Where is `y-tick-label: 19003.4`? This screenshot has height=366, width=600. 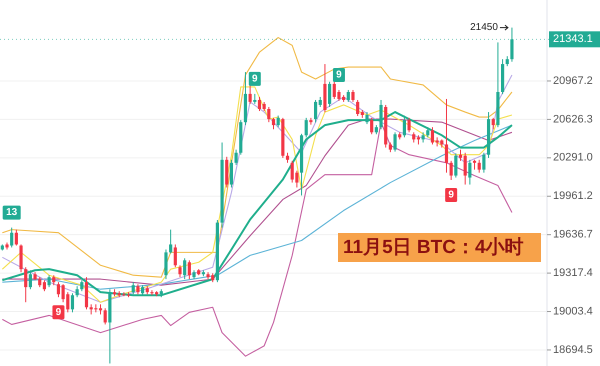 y-tick-label: 19003.4 is located at coordinates (573, 311).